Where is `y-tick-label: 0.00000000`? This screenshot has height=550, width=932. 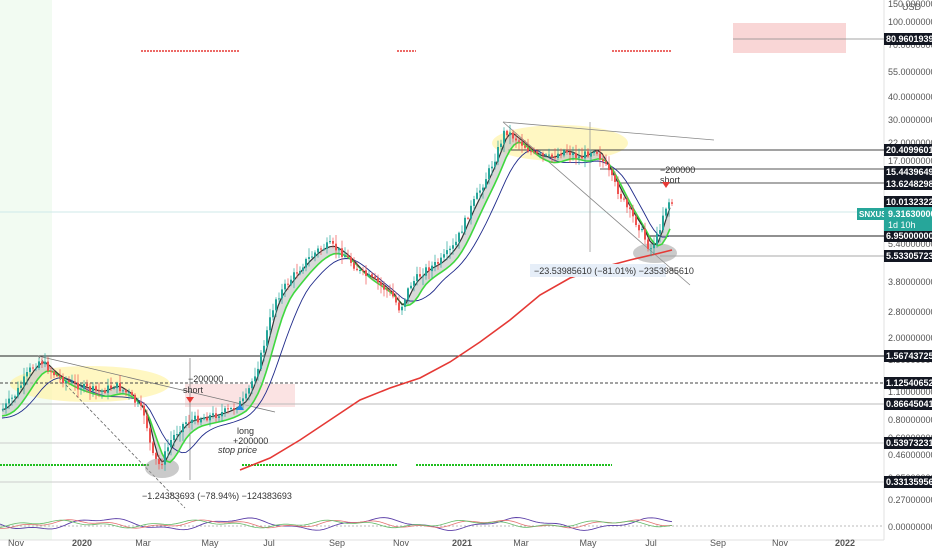 y-tick-label: 0.00000000 is located at coordinates (910, 527).